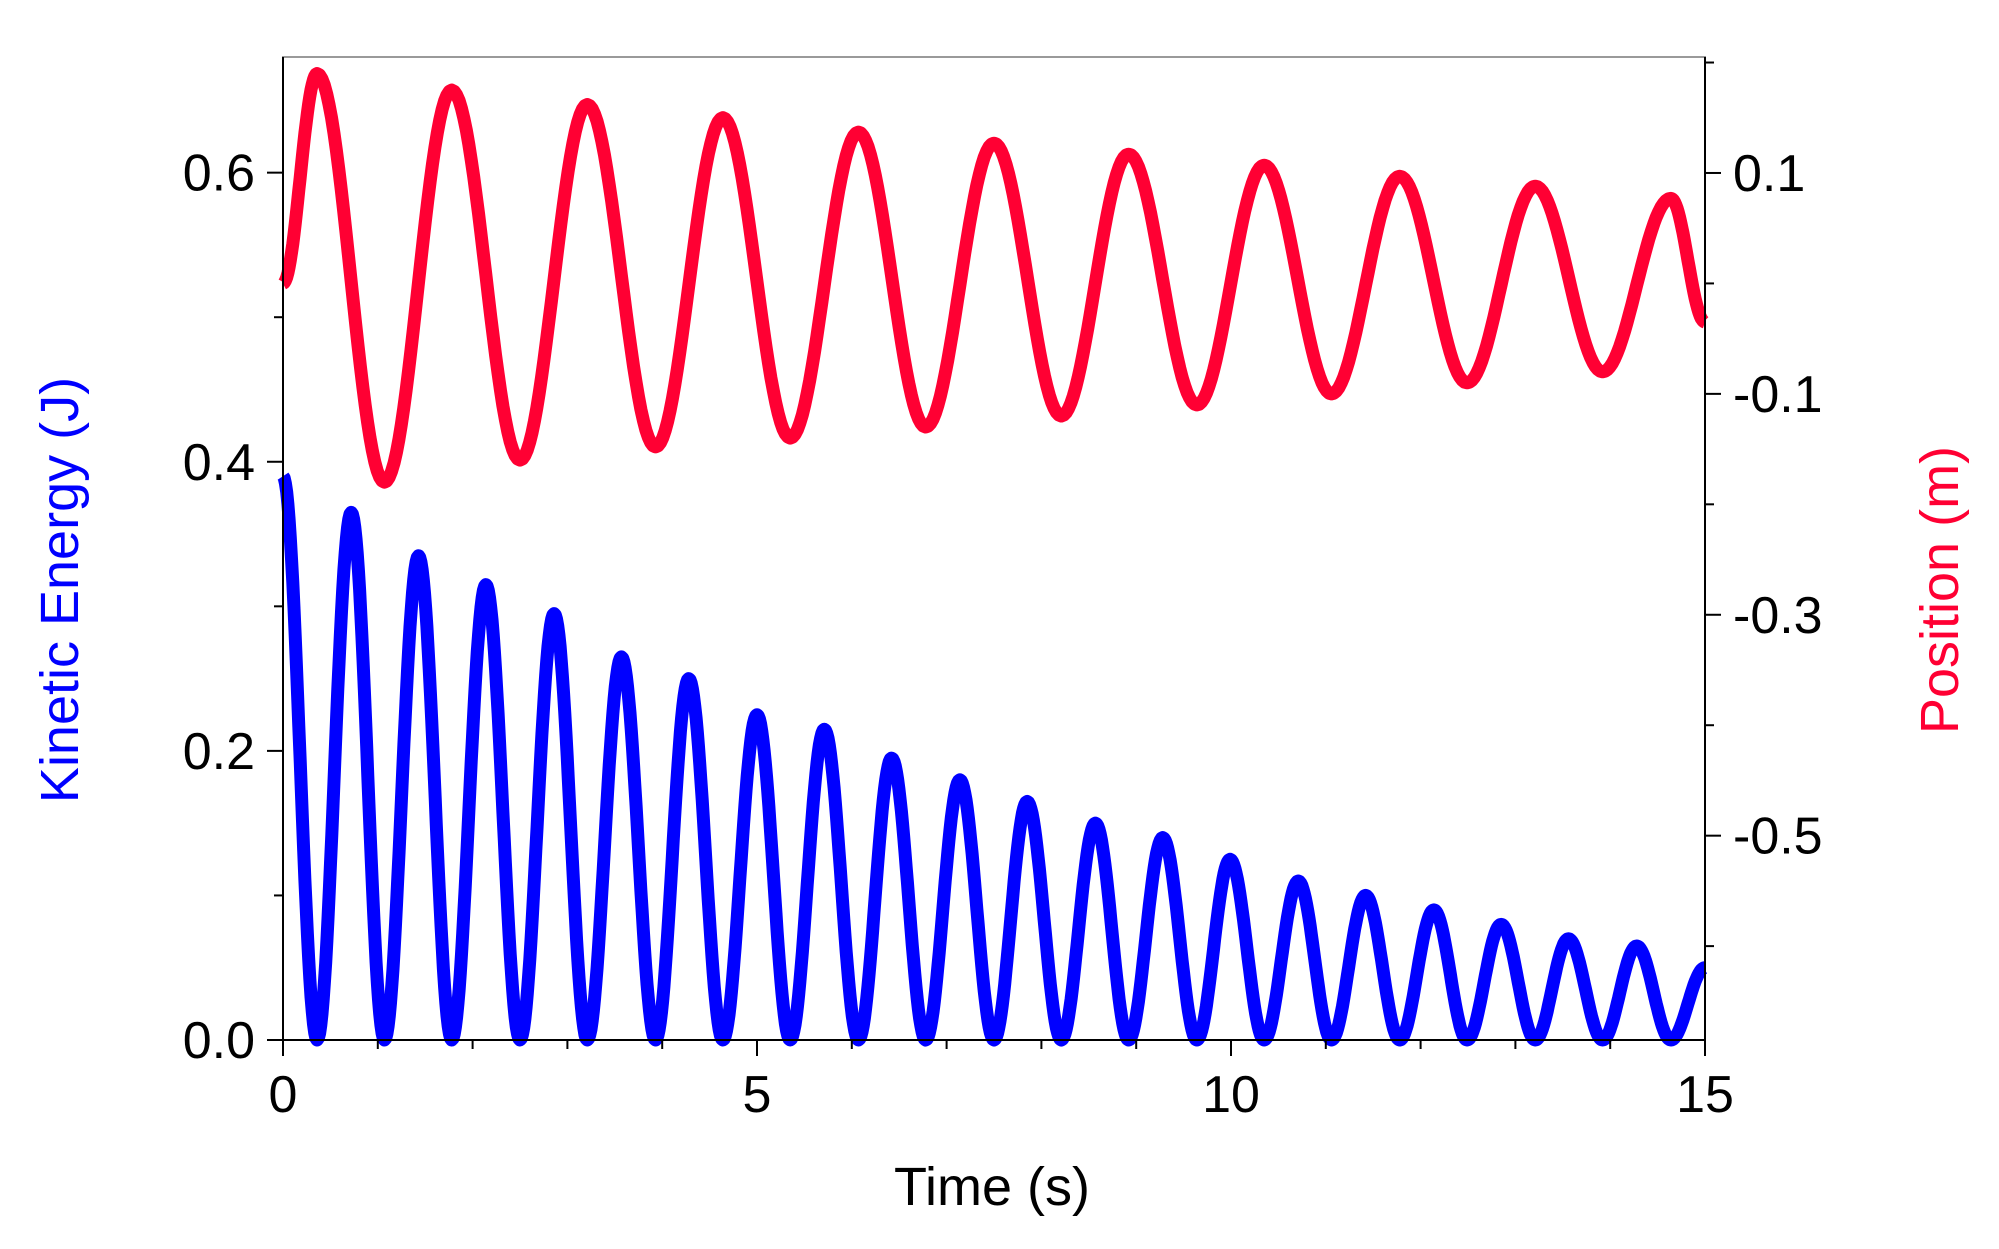  What do you see at coordinates (1778, 616) in the screenshot?
I see `y-right-tick-label: -0.3` at bounding box center [1778, 616].